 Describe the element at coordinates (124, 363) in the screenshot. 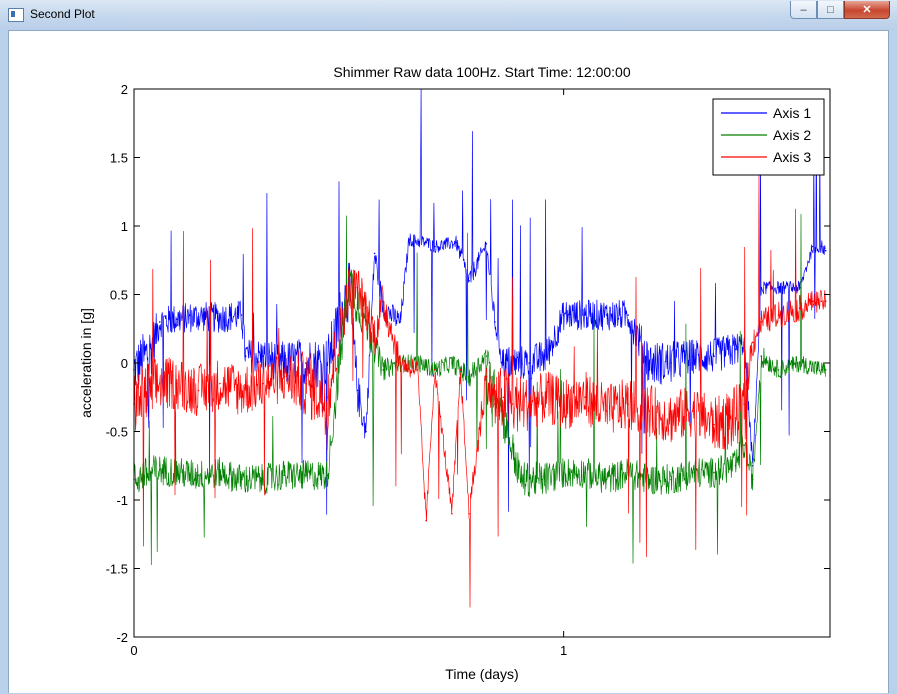

I see `y-tick-label: 0` at that location.